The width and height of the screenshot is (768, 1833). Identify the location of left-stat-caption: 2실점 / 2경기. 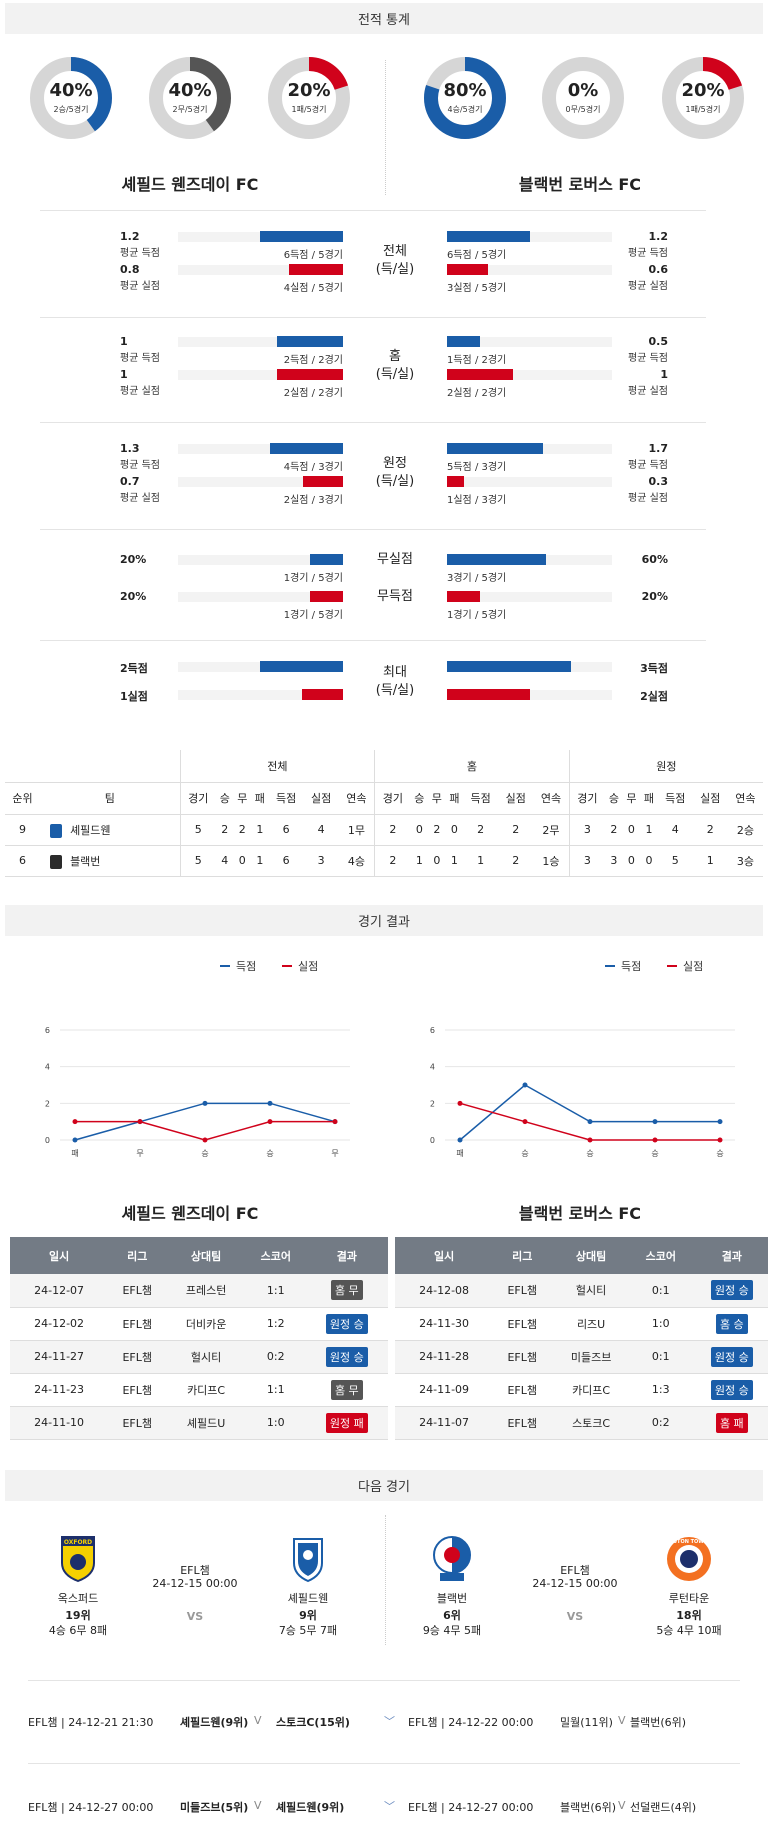
(313, 393).